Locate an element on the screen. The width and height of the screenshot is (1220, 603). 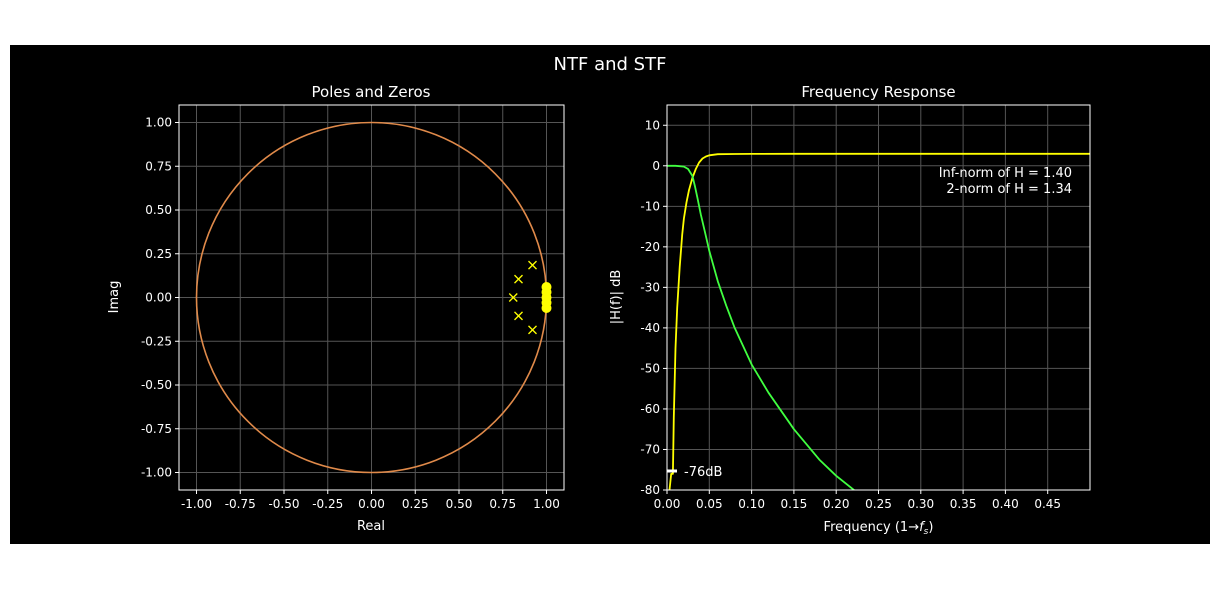
marker-76db-label: -76dB is located at coordinates (703, 472).